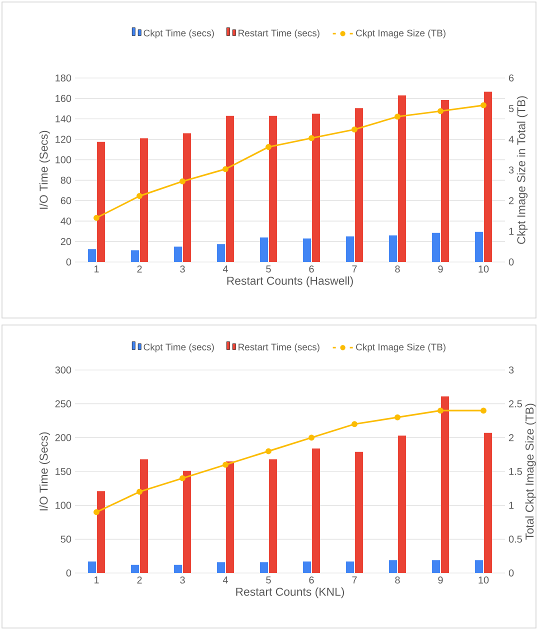  I want to click on x-axis-title: Restart Counts (KNL), so click(290, 592).